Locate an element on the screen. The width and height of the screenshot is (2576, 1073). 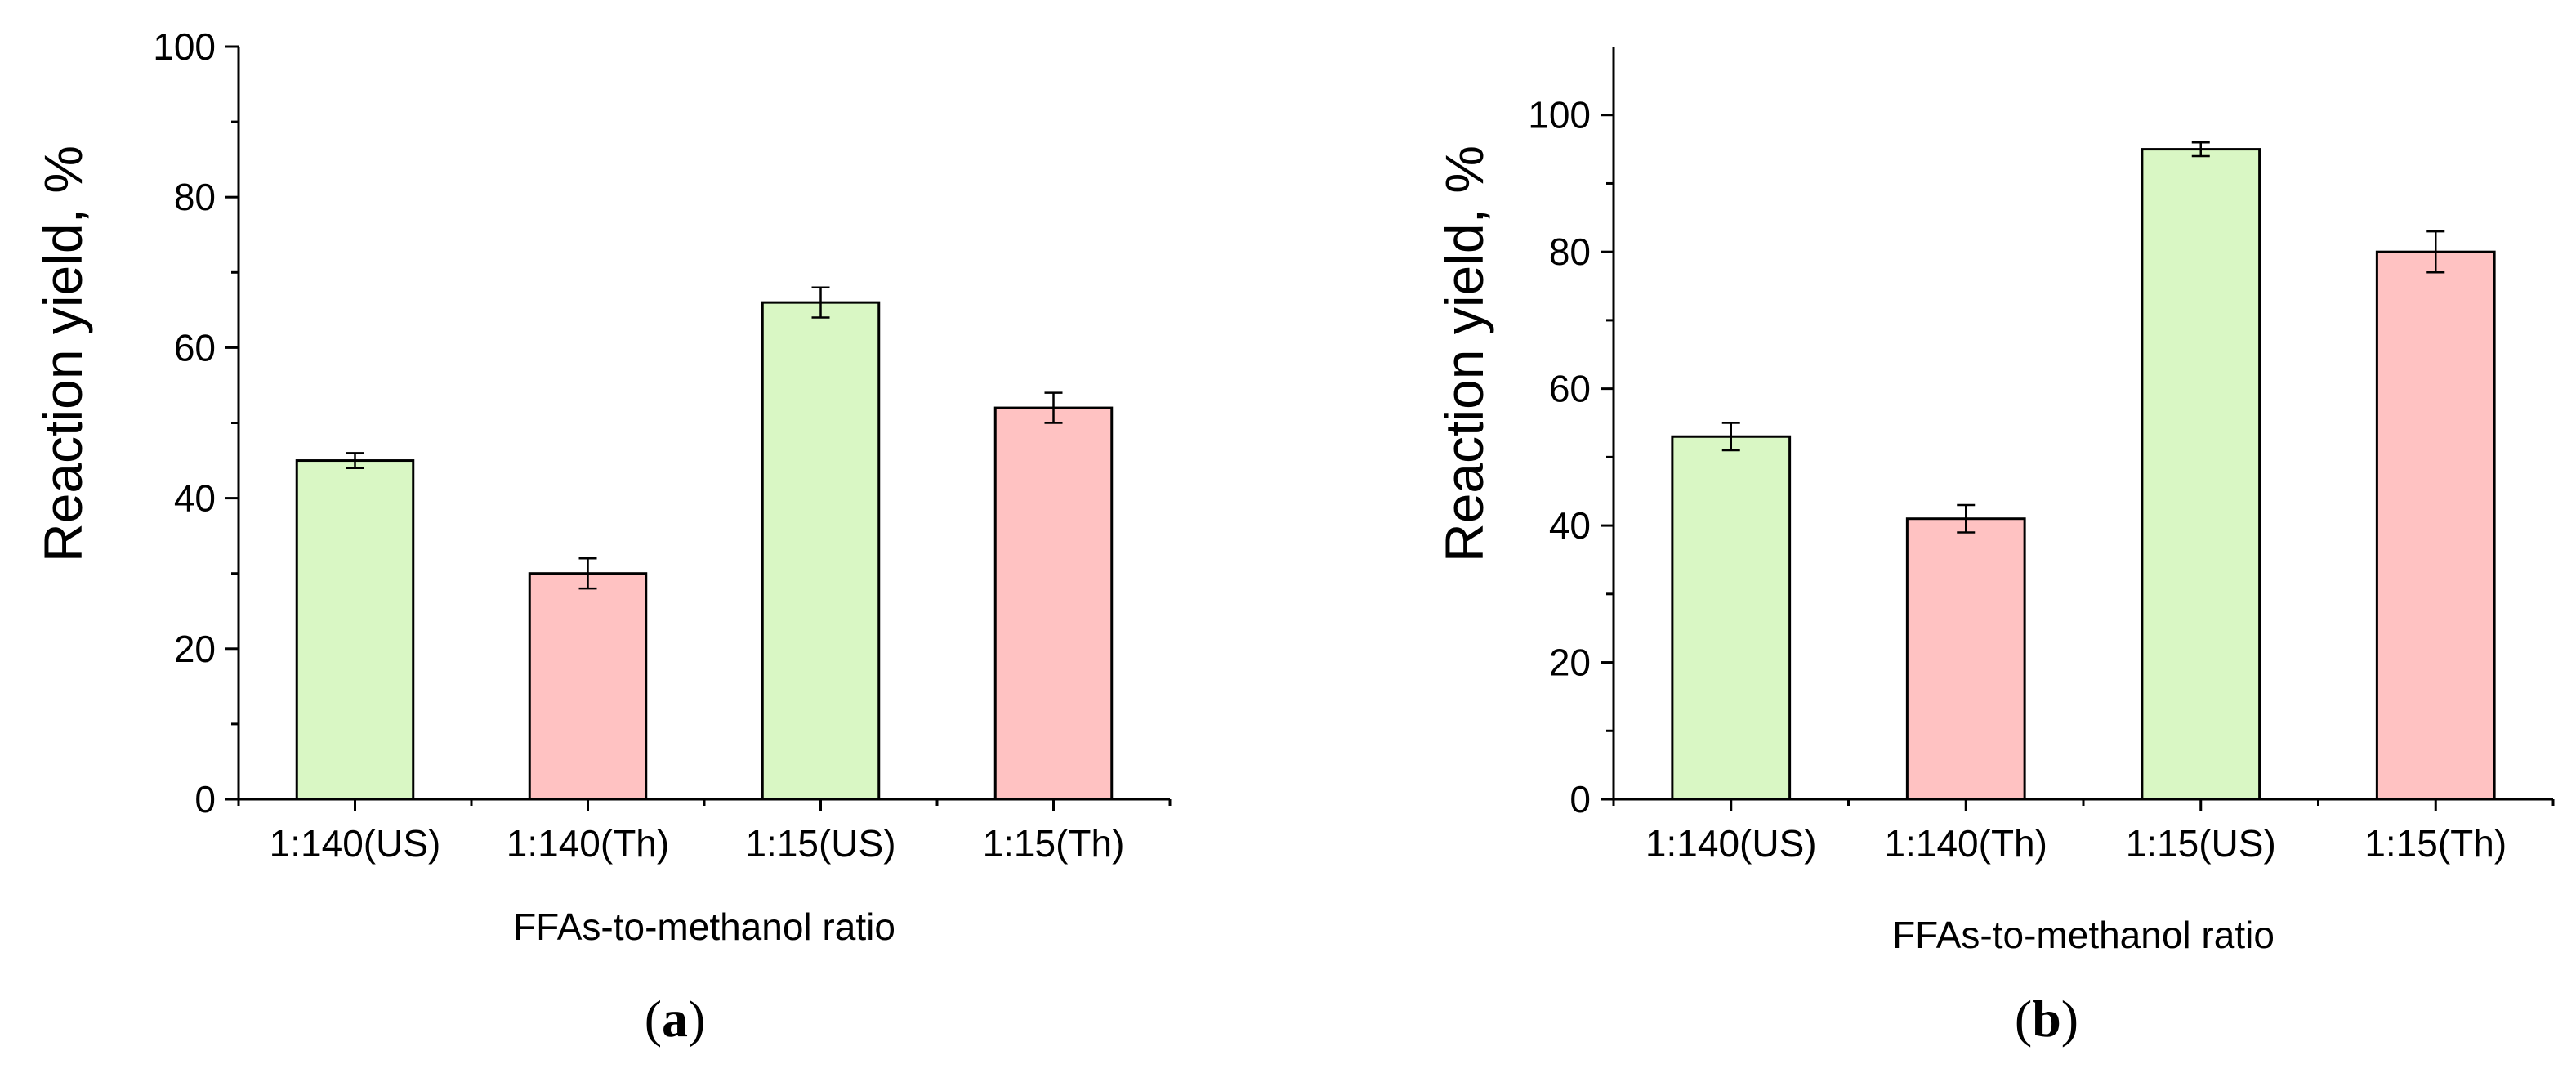
panel-label: (b) is located at coordinates (2047, 1019).